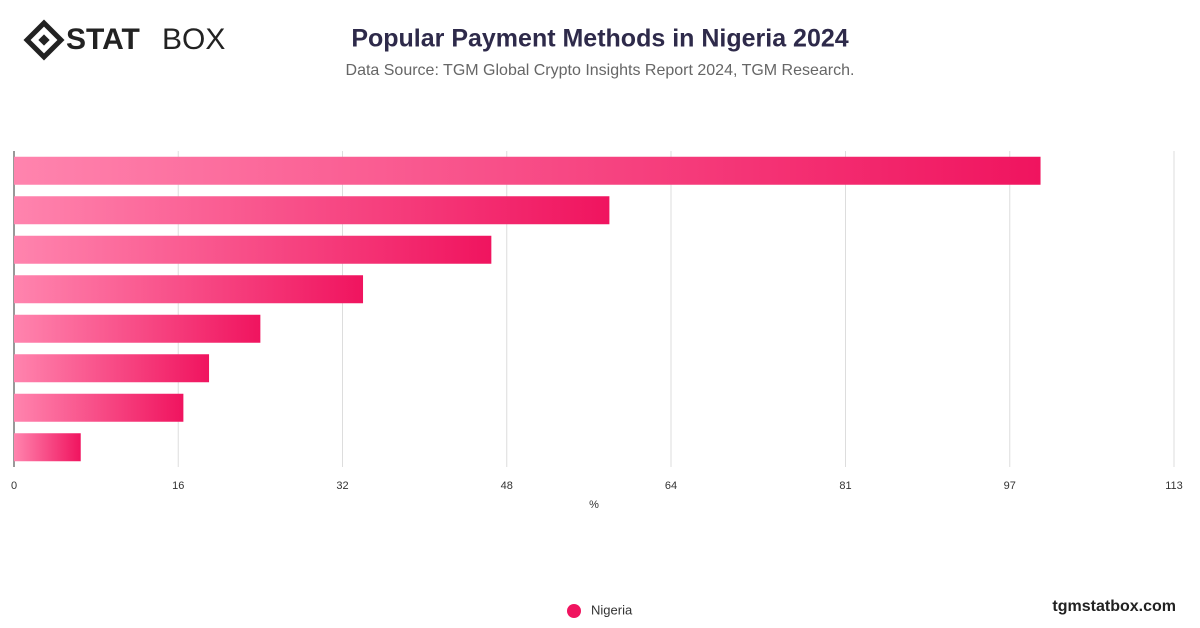  I want to click on x-tick-label: 81, so click(845, 486).